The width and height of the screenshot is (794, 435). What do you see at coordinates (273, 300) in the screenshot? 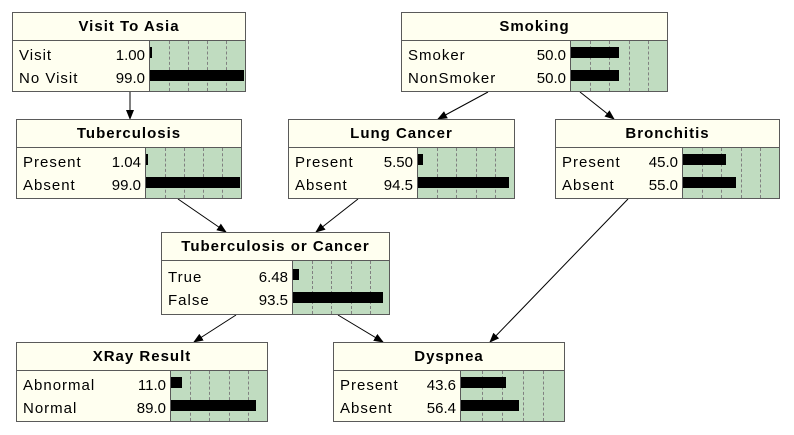
I see `state-value: 93.5` at bounding box center [273, 300].